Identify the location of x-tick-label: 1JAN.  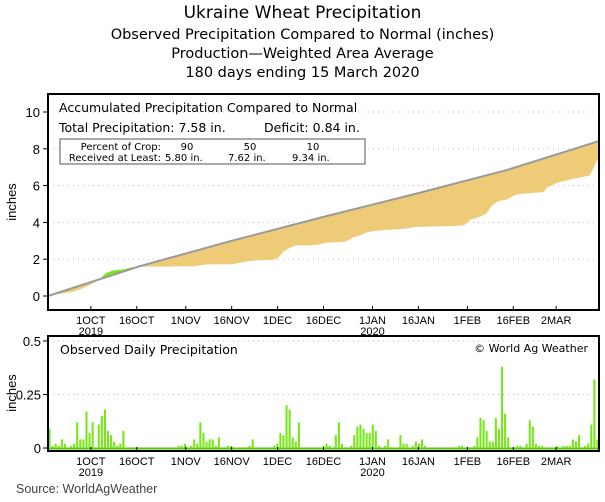
(372, 462).